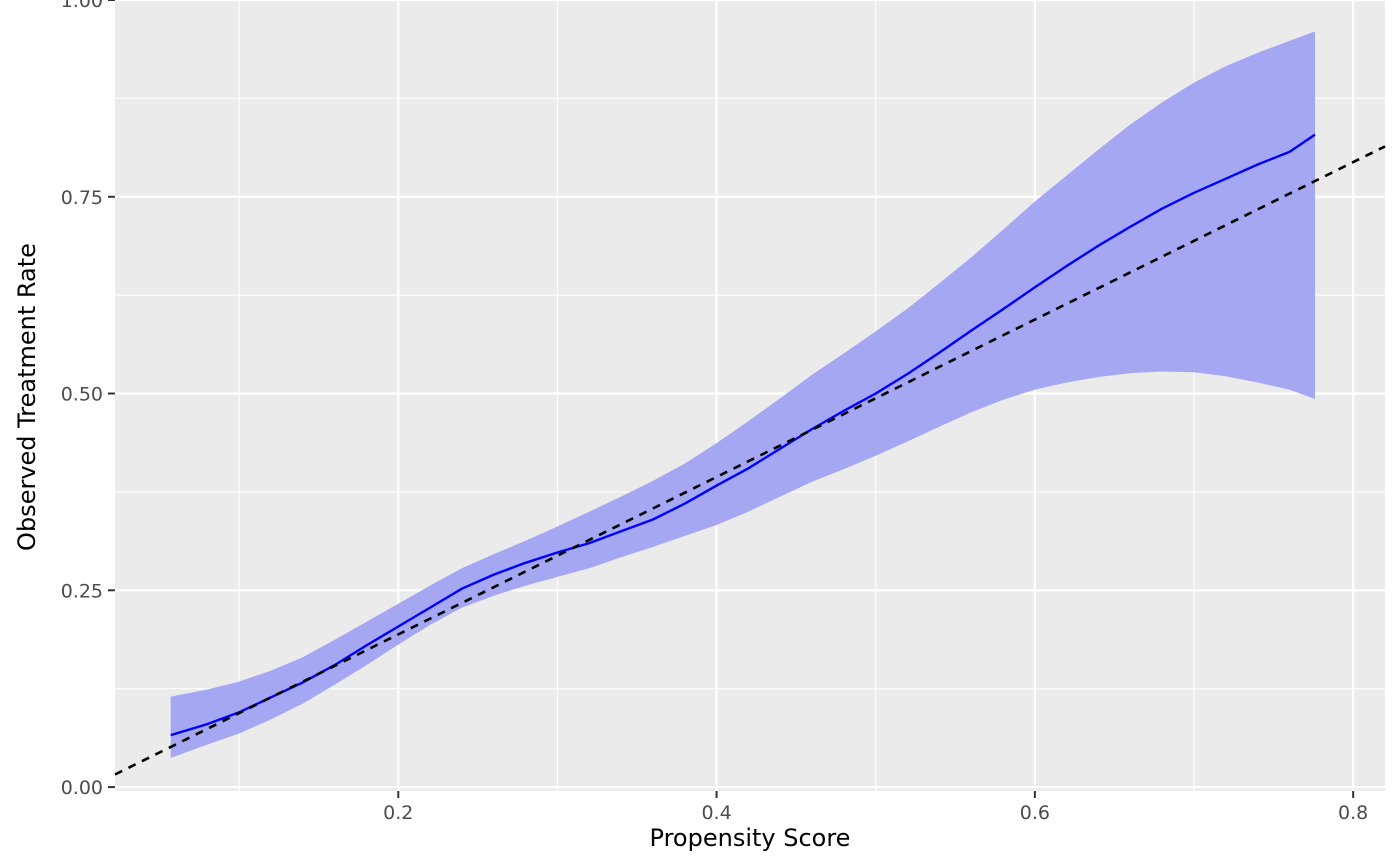 The width and height of the screenshot is (1400, 866). Describe the element at coordinates (1035, 813) in the screenshot. I see `x-tick-label: 0.6` at that location.